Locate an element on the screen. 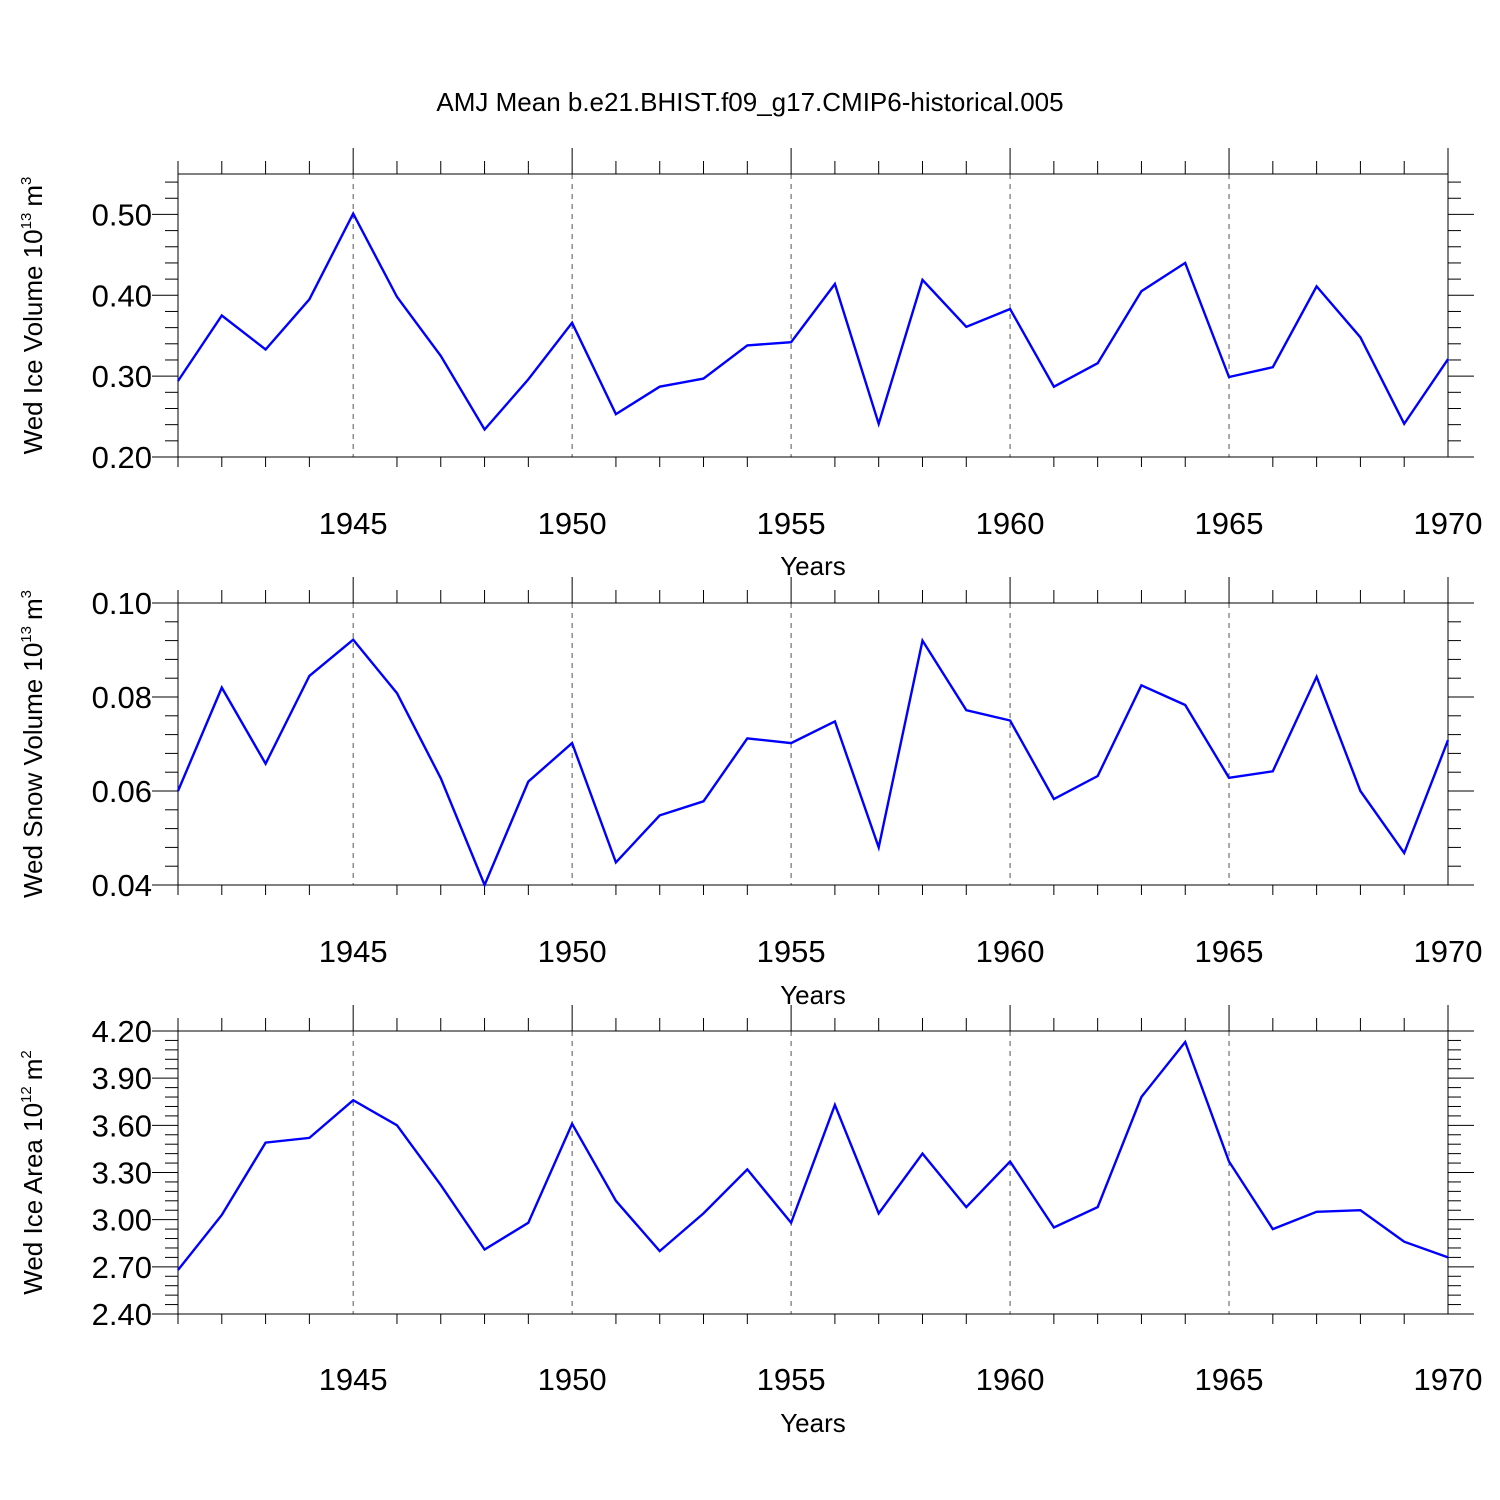  y-axis-label-text: Wed Ice Volume 10 is located at coordinates (33, 341).